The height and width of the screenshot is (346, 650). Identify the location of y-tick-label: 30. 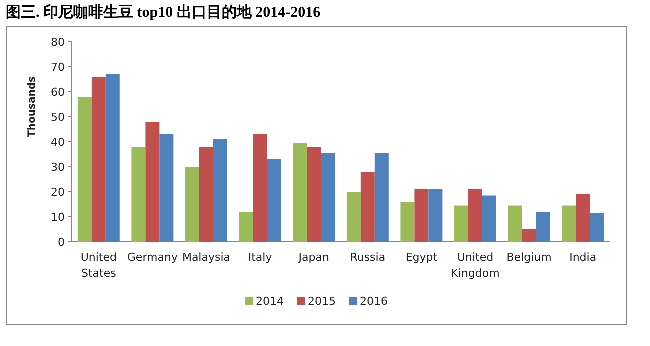
(58, 167).